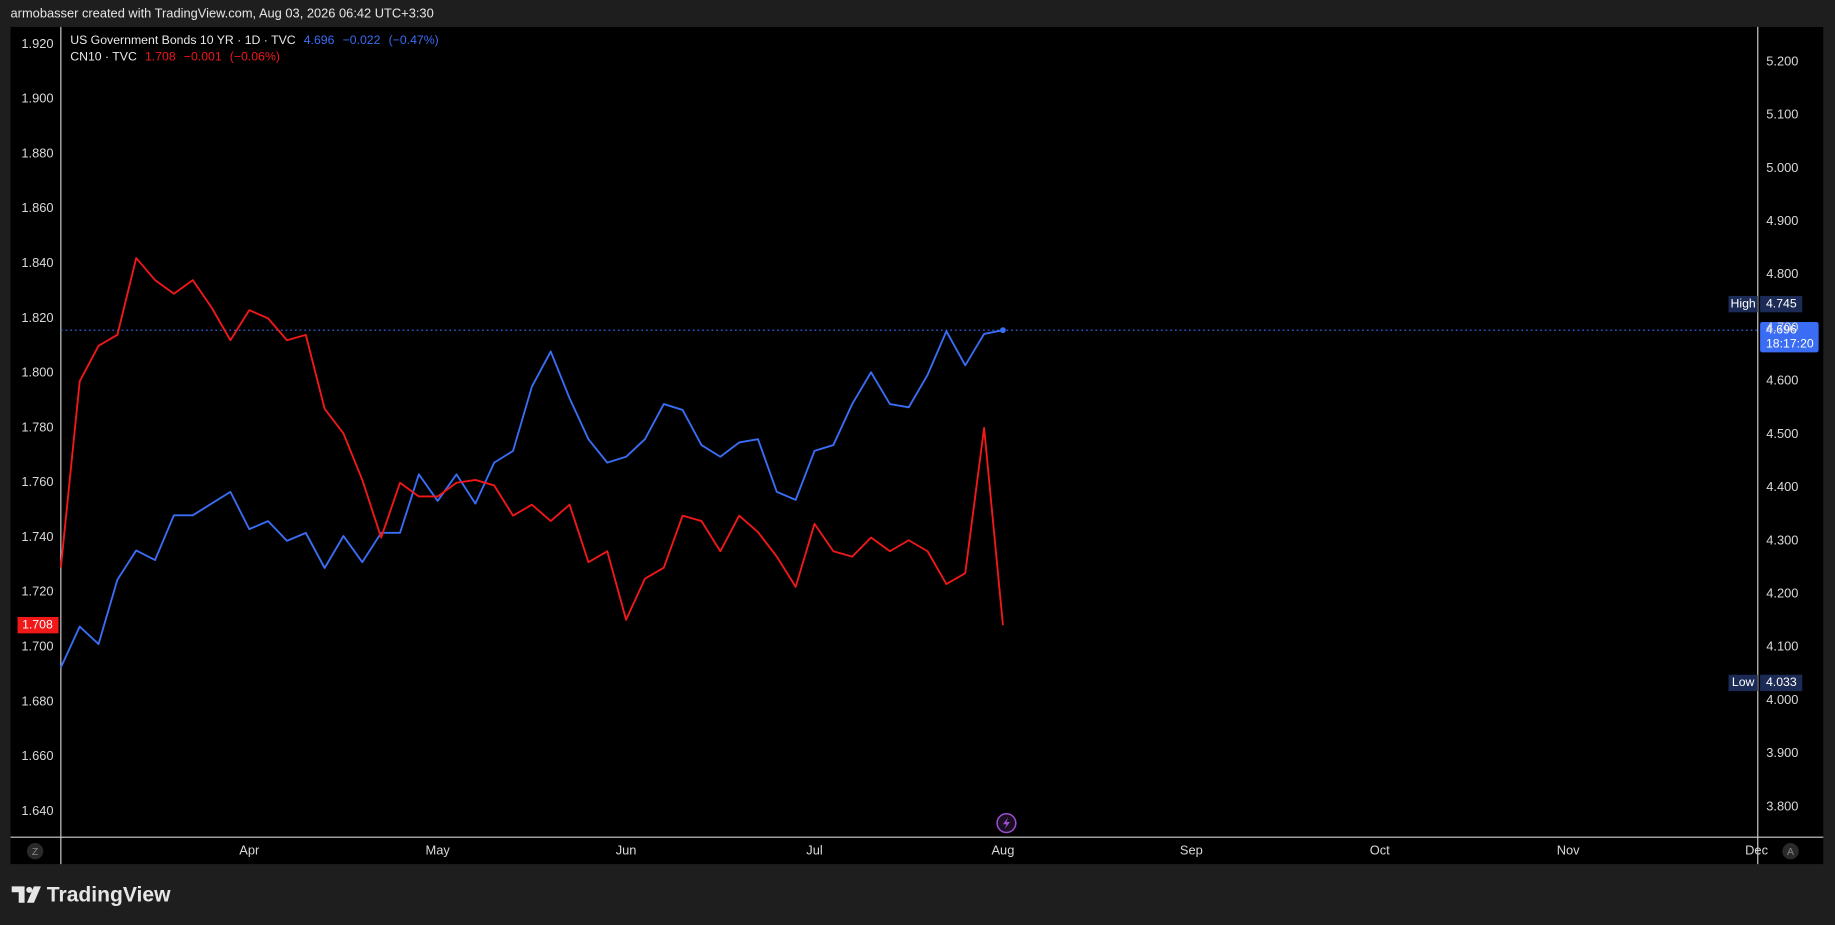 The image size is (1835, 925). What do you see at coordinates (1790, 343) in the screenshot?
I see `countdown: 18:17:20` at bounding box center [1790, 343].